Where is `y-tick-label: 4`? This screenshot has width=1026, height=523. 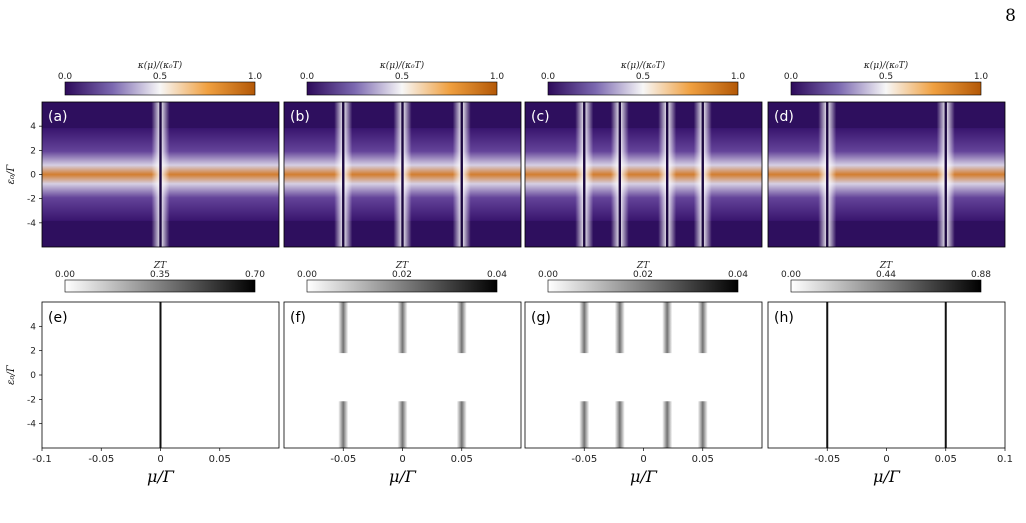 y-tick-label: 4 is located at coordinates (33, 327).